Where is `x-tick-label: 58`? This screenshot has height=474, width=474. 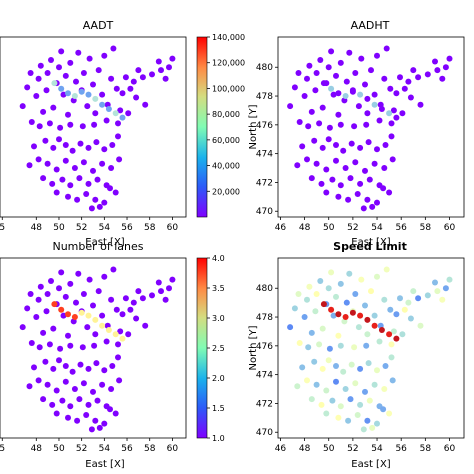 x-tick-label: 58 is located at coordinates (426, 449).